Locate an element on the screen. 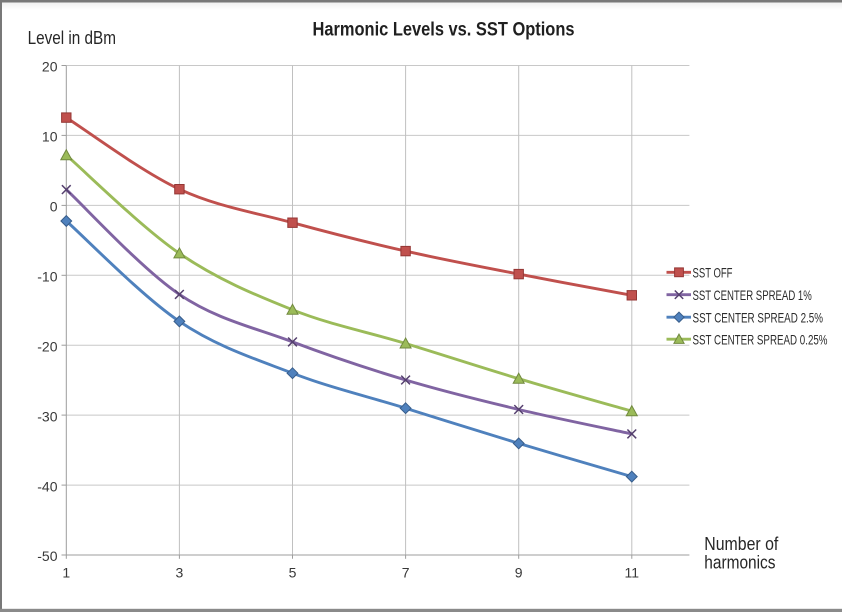 The image size is (842, 612). svg-text: Number of is located at coordinates (741, 544).